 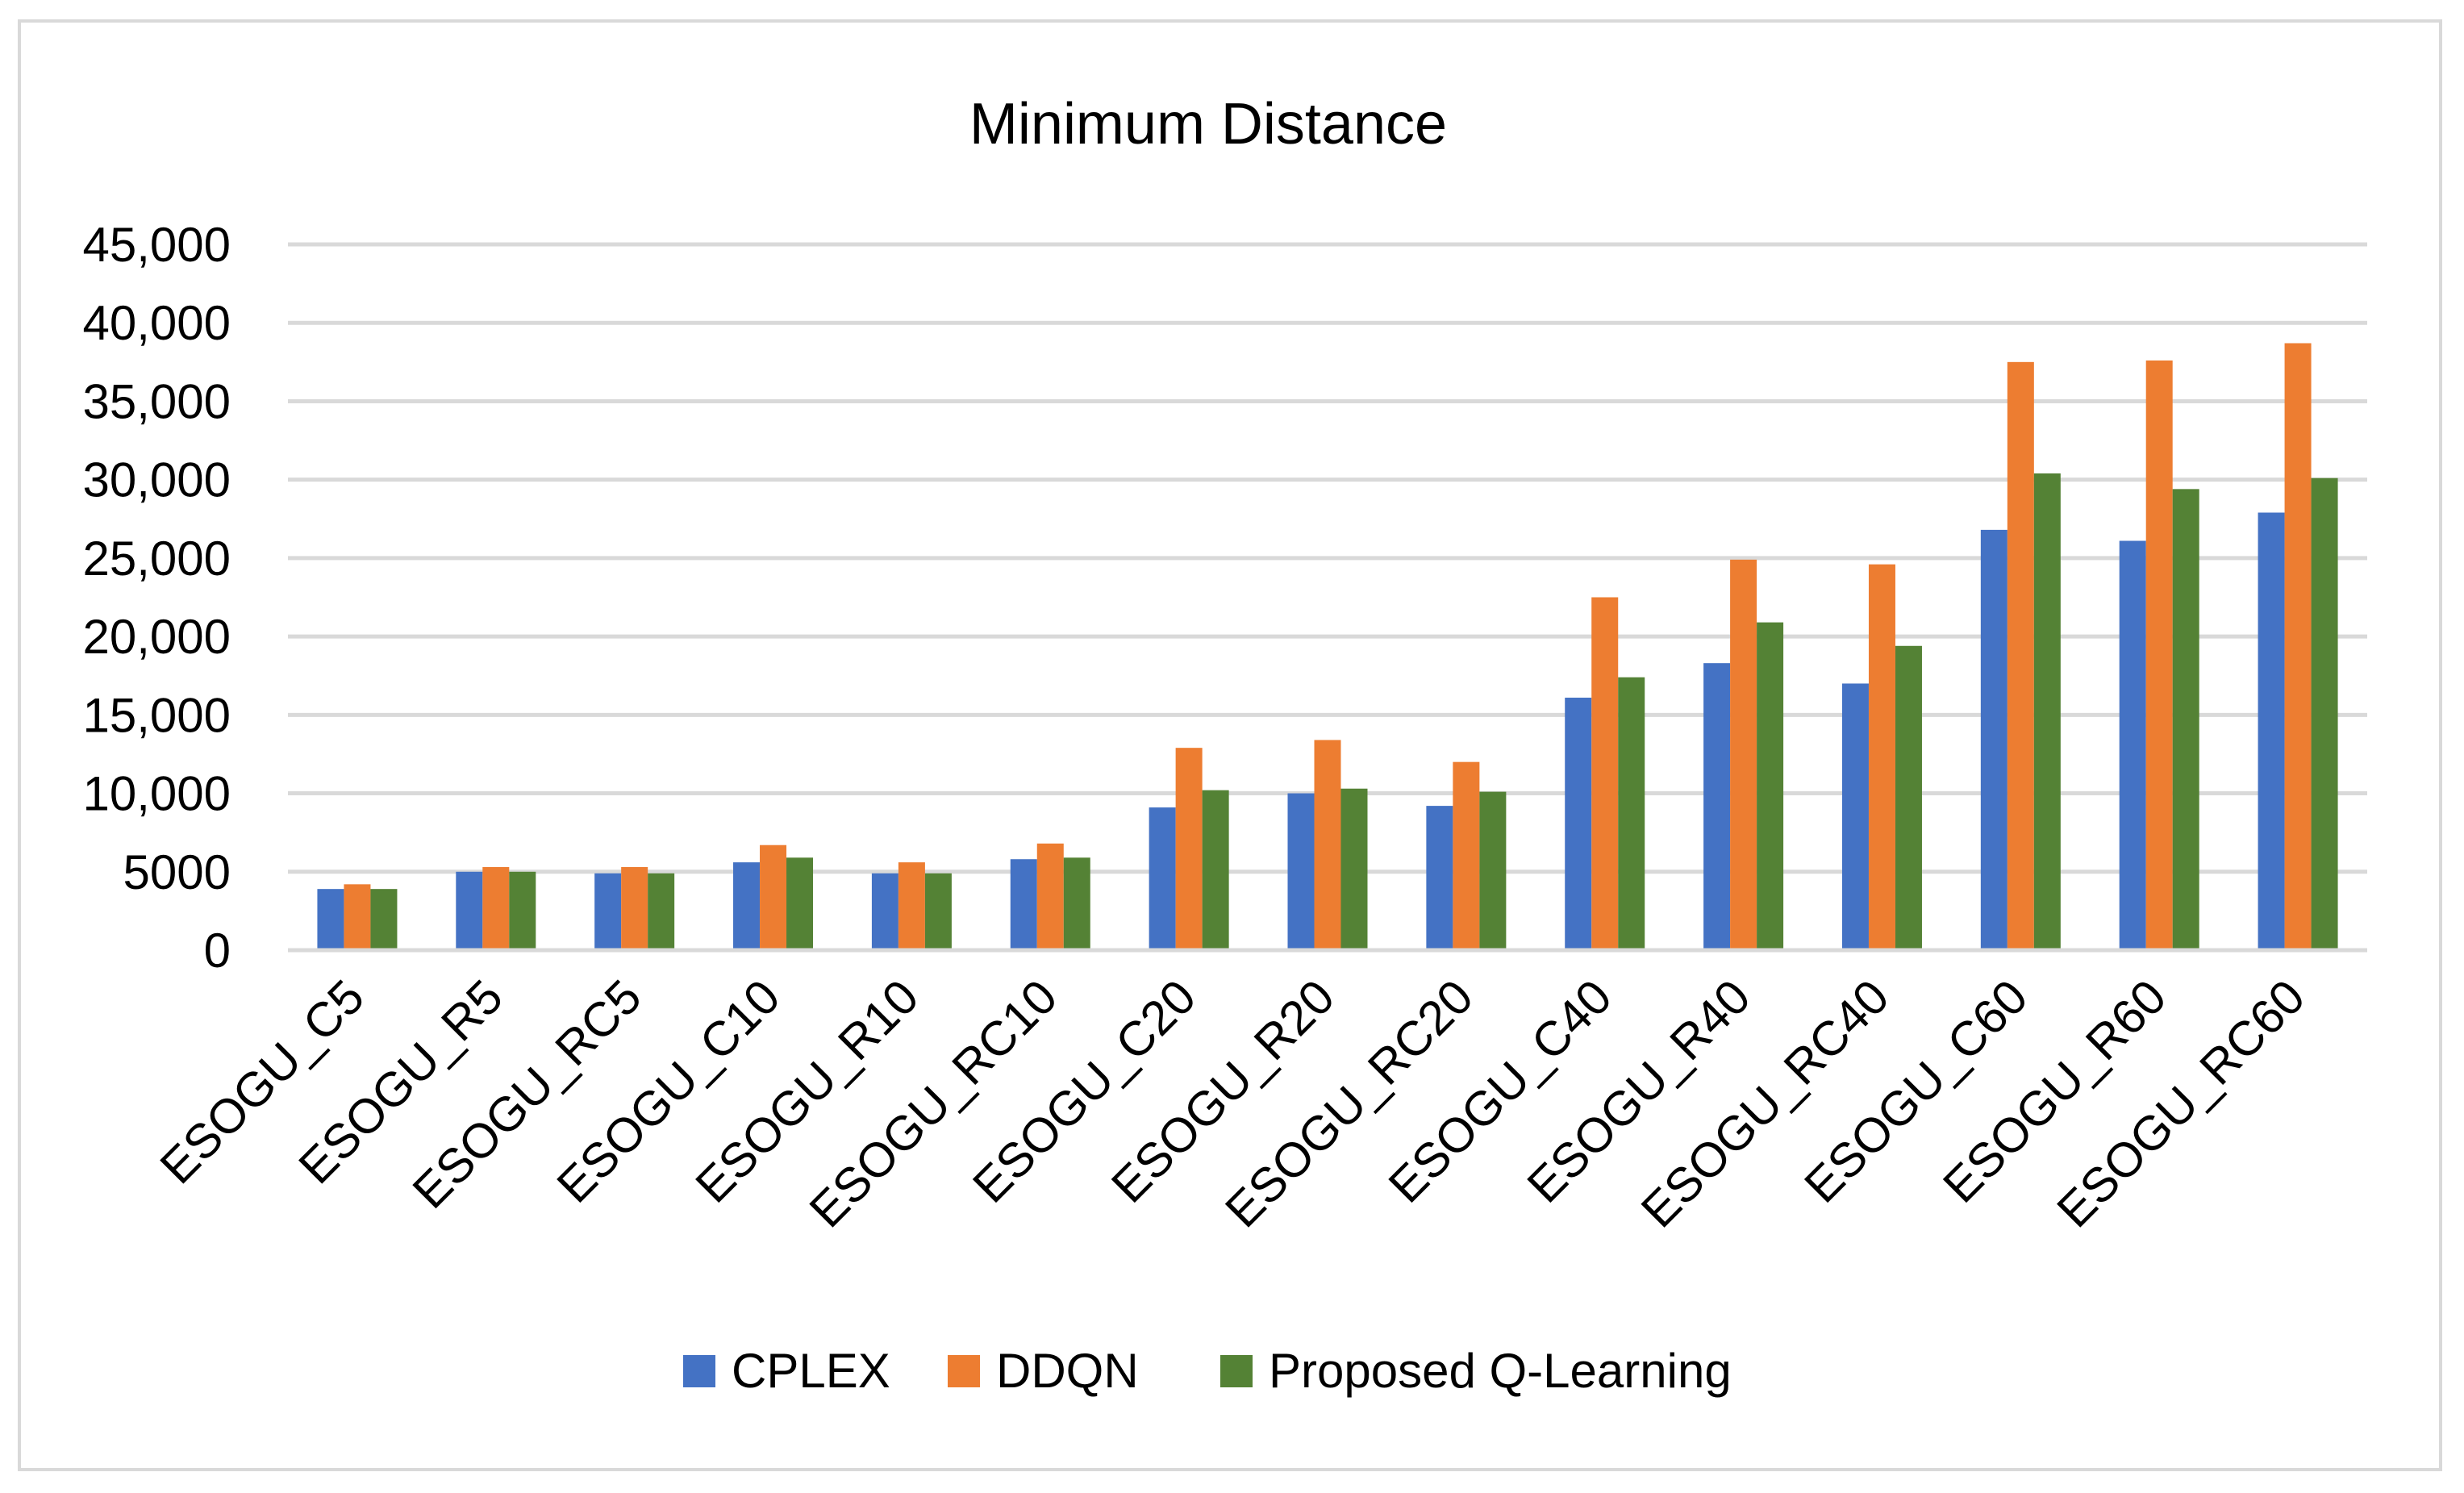 I want to click on y-tick-label: 10,000, so click(x=156, y=794).